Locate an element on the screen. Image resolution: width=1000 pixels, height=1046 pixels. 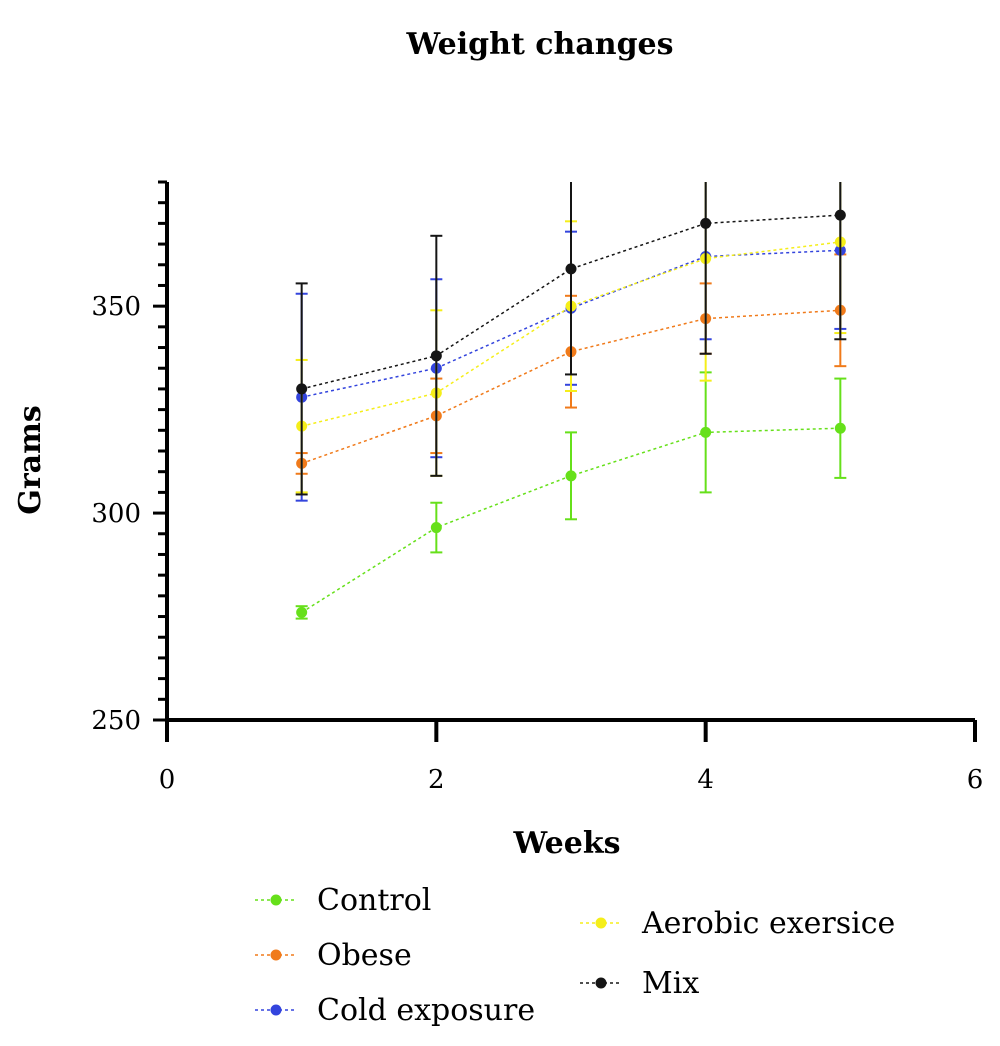
legend-label: Control is located at coordinates (374, 900).